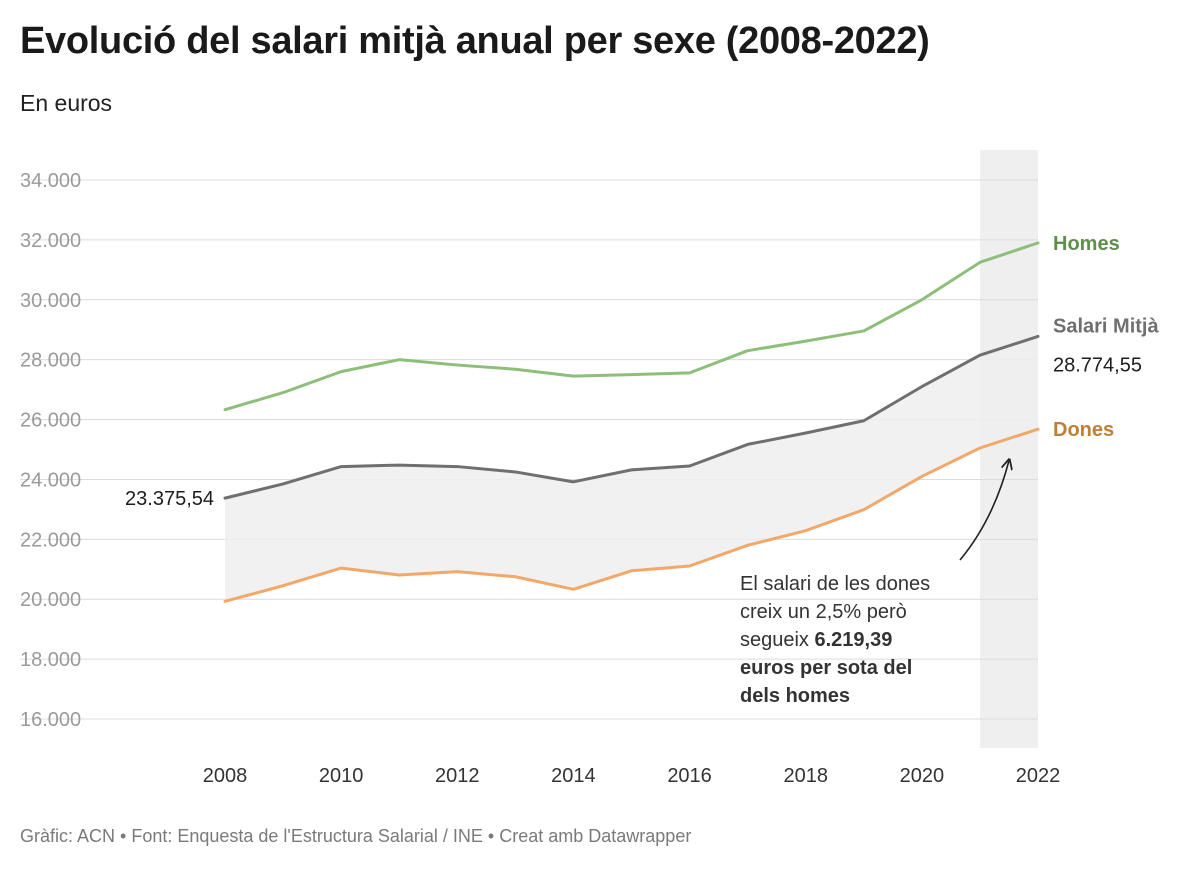  Describe the element at coordinates (632, 776) in the screenshot. I see `x-axis: 2008 2010 2012 2014 2016 2018 2020 2022` at that location.